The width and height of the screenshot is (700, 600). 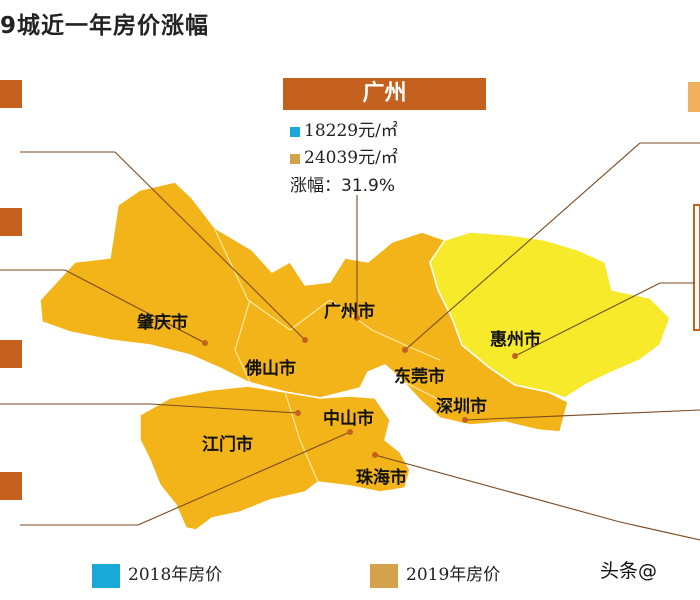 What do you see at coordinates (515, 340) in the screenshot?
I see `city-label-huizhou: 惠州市` at bounding box center [515, 340].